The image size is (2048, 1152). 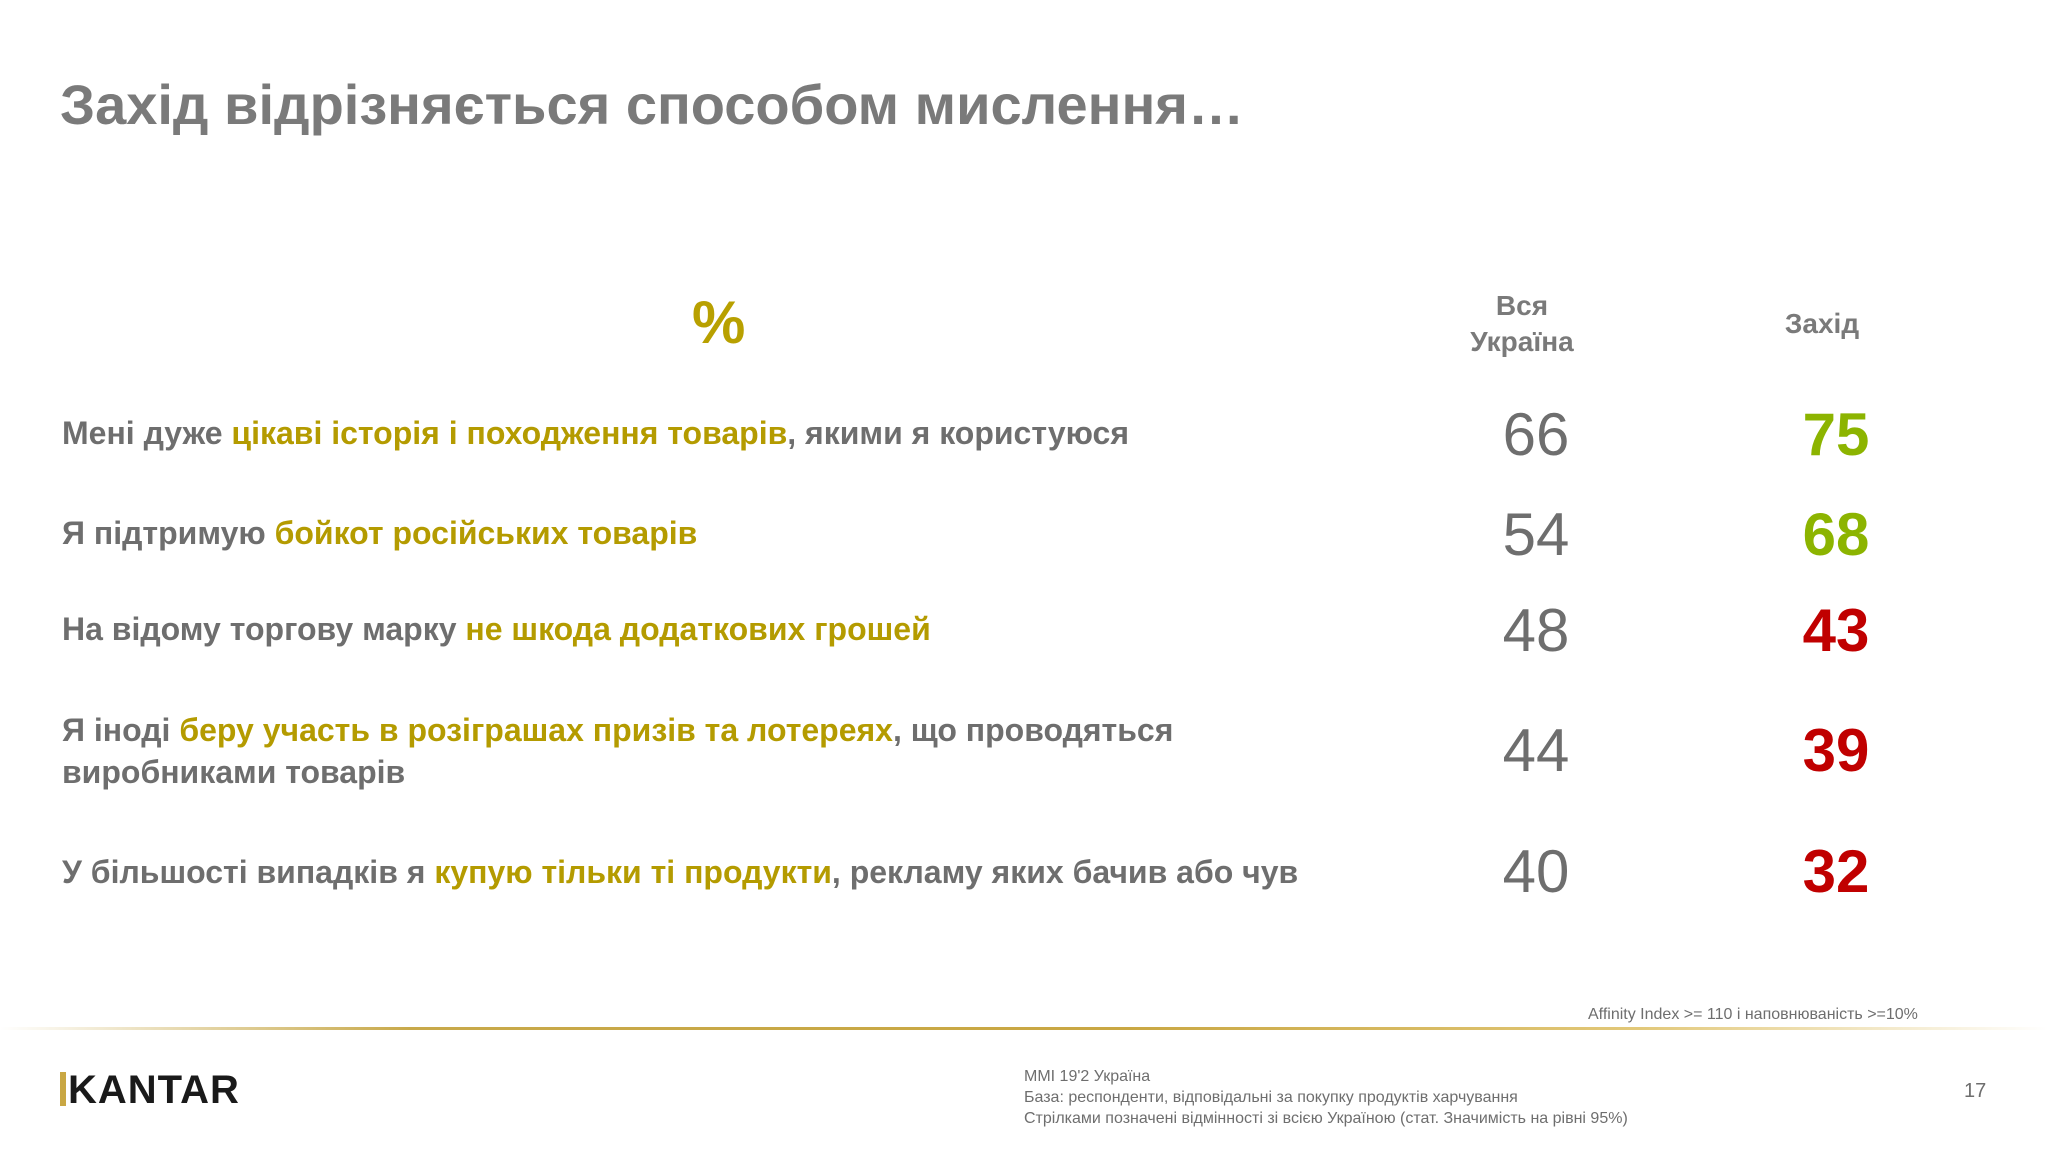 I want to click on value-ukraine-row-1: 66, so click(x=1536, y=434).